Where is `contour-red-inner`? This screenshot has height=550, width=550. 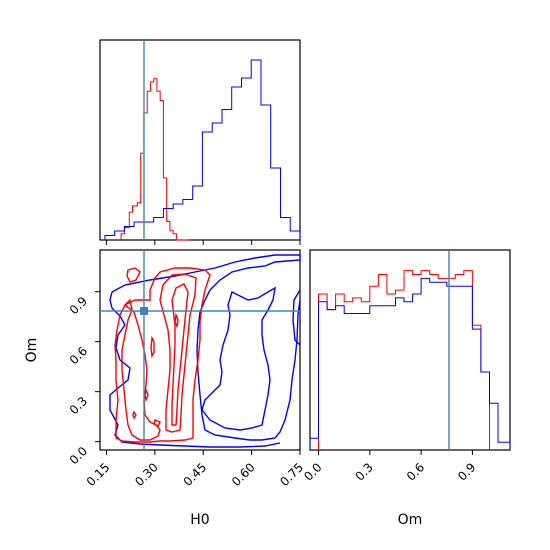 contour-red-inner is located at coordinates (180, 354).